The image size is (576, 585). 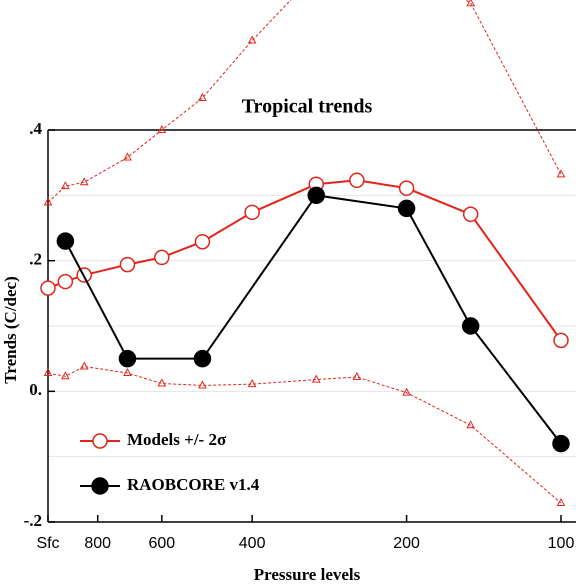 What do you see at coordinates (561, 543) in the screenshot?
I see `x-tick-label: 100` at bounding box center [561, 543].